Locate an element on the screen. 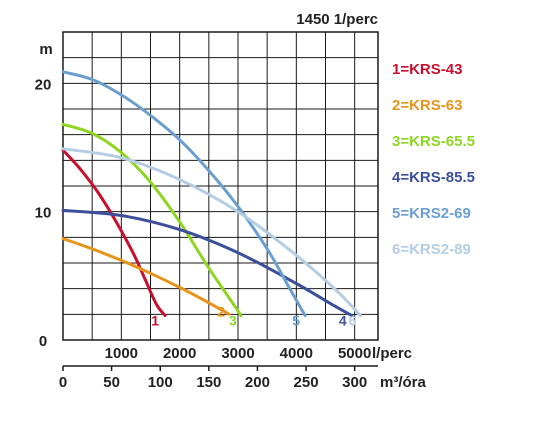 The image size is (558, 432). curve-label-1: 1 is located at coordinates (155, 321).